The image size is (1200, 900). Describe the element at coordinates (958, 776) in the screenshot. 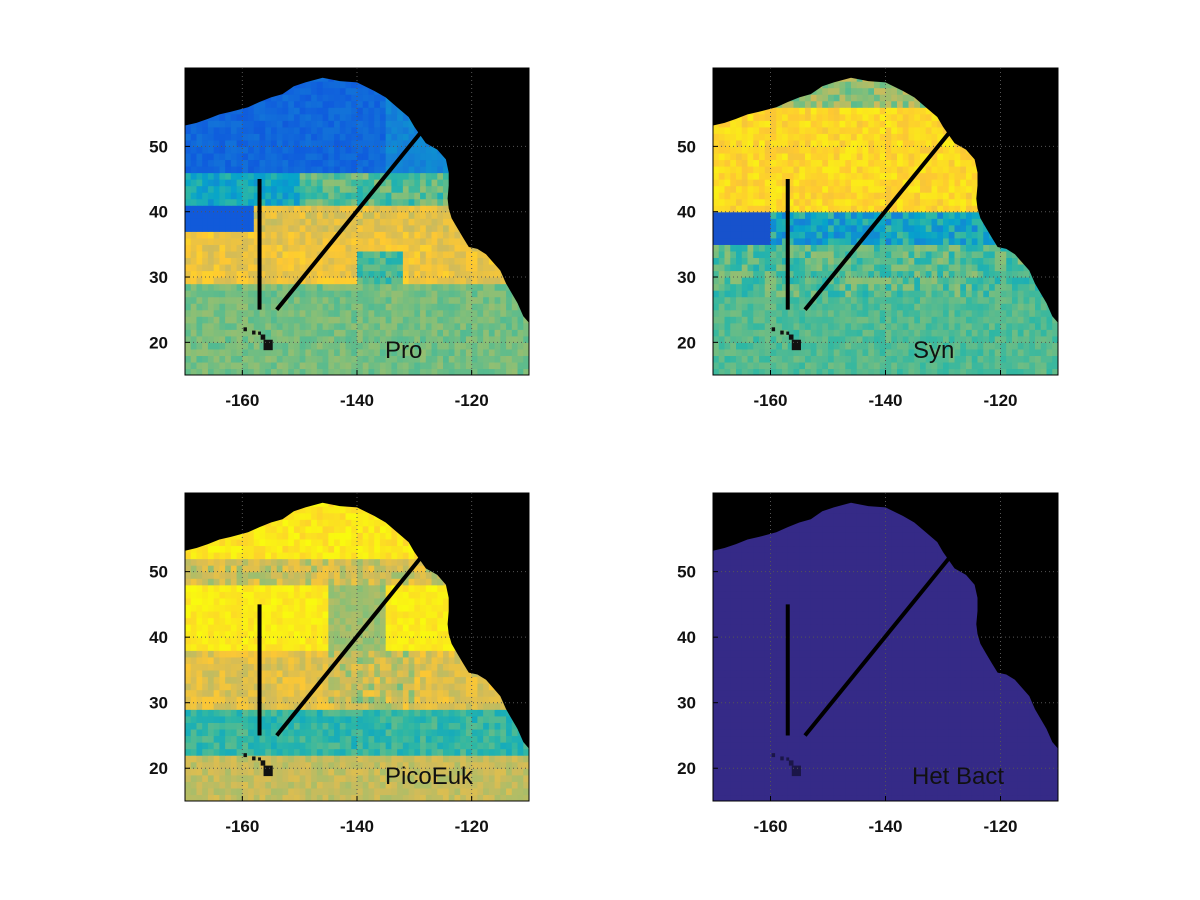

I see `panel-label: Het Bact` at that location.